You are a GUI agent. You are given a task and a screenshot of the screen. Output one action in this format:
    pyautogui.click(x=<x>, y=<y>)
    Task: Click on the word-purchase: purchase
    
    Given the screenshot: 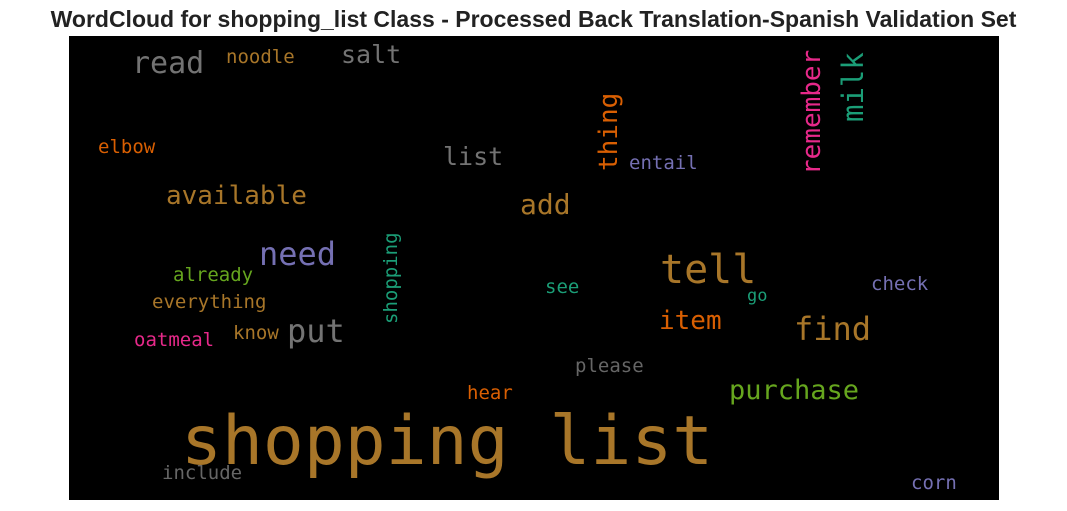 What is the action you would take?
    pyautogui.click(x=794, y=390)
    